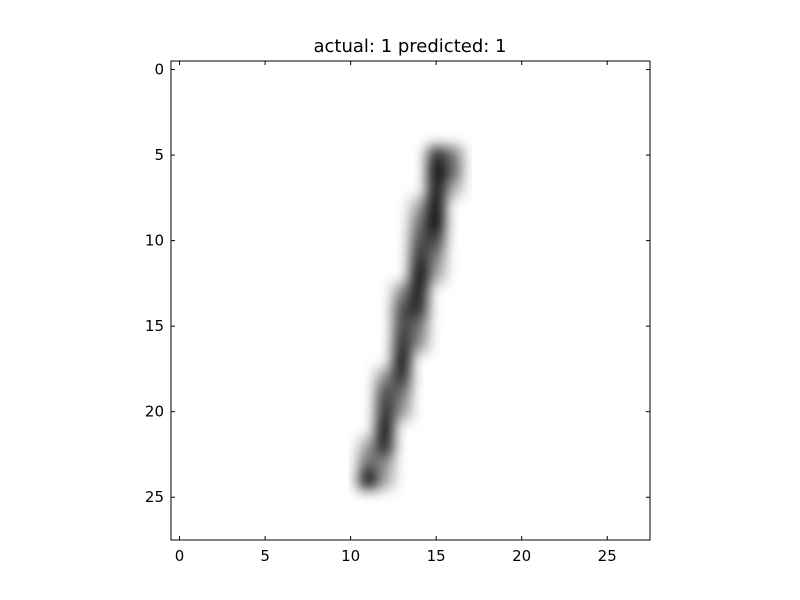 Image resolution: width=800 pixels, height=600 pixels. Describe the element at coordinates (436, 556) in the screenshot. I see `x-tick-label: 15` at that location.